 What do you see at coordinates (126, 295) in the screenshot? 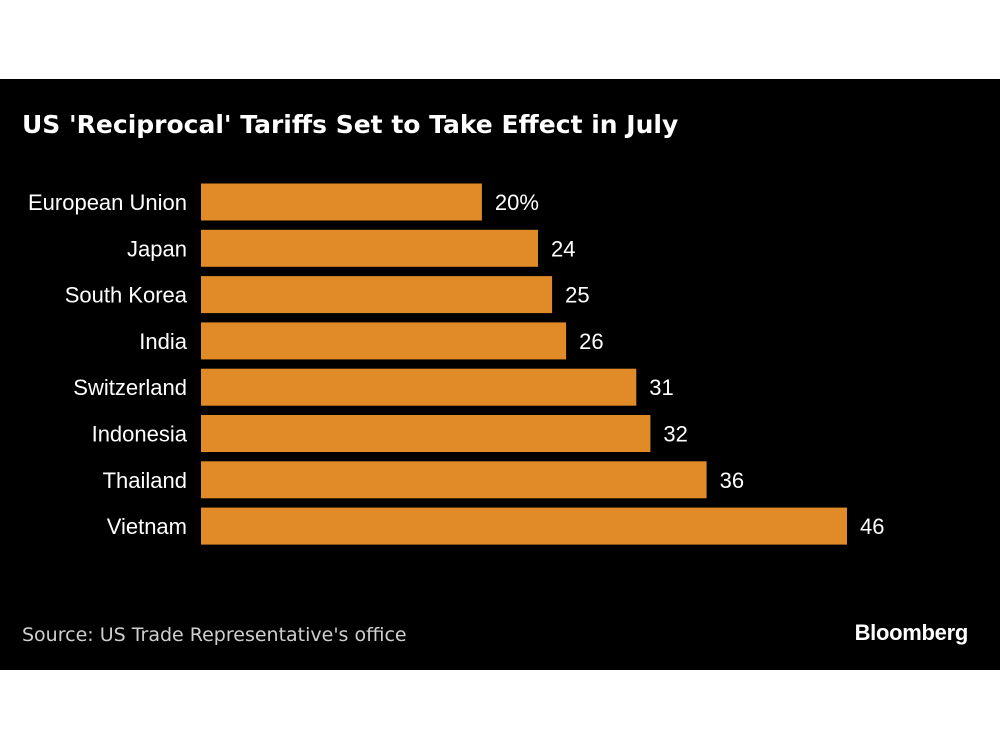
I see `category-label: South Korea` at bounding box center [126, 295].